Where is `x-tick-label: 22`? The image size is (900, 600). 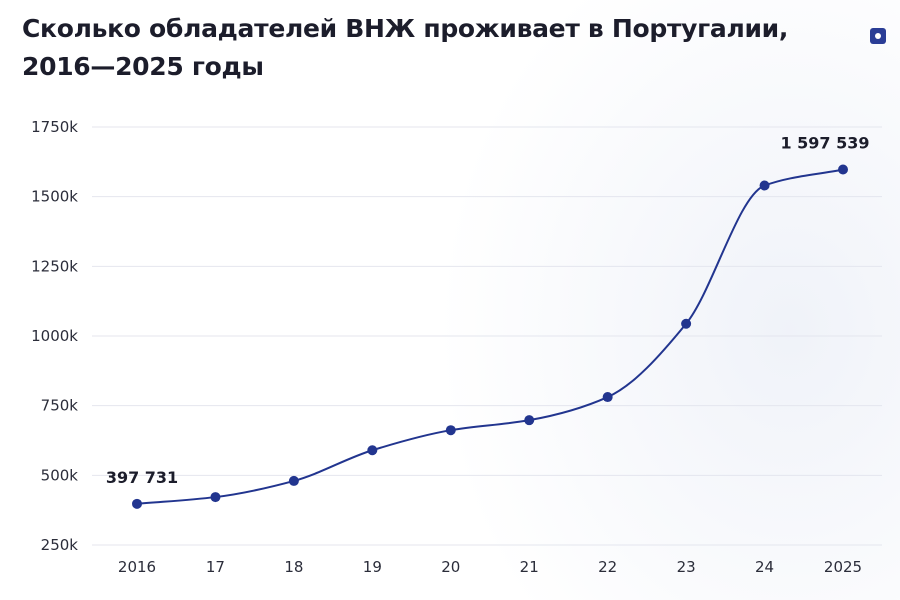
x-tick-label: 22 is located at coordinates (607, 567).